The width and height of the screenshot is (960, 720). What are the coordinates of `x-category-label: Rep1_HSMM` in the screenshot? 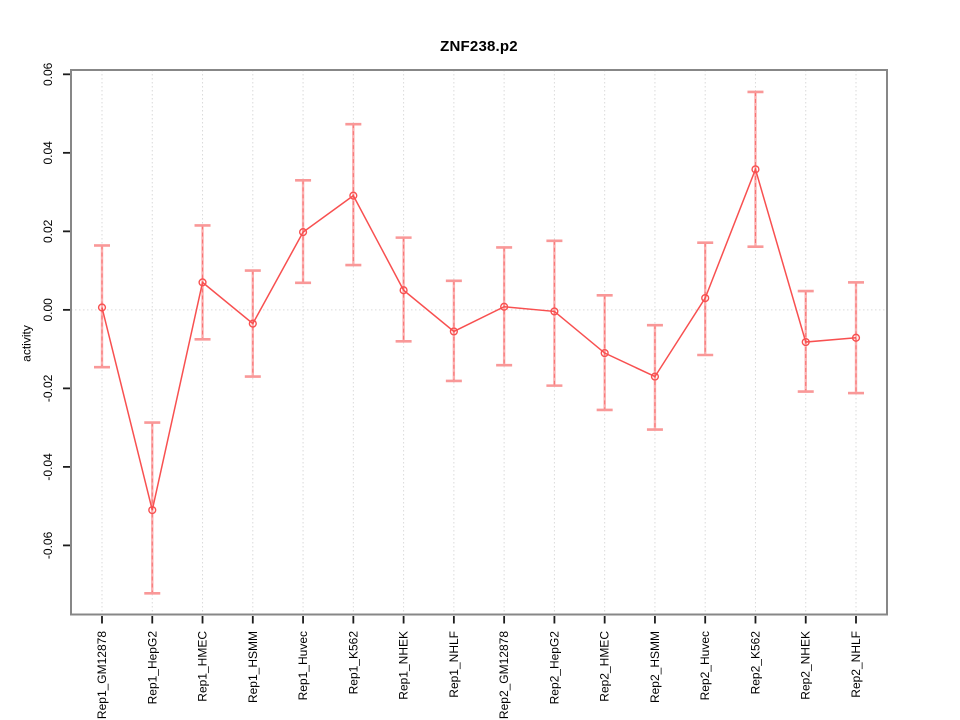 It's located at (253, 667).